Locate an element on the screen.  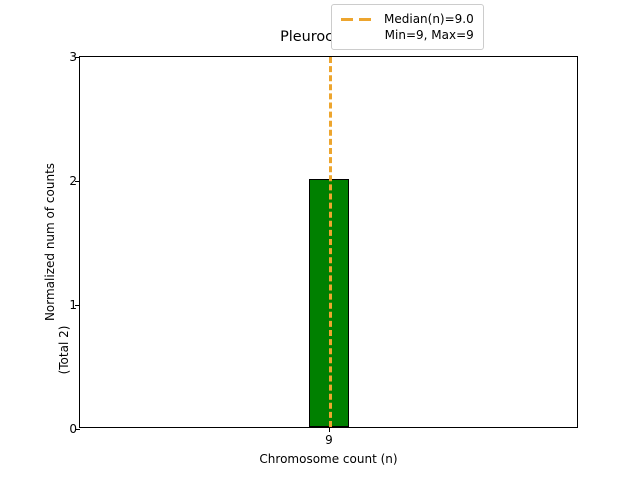
legend-label-minmax: Min=9, Max=9 is located at coordinates (429, 35).